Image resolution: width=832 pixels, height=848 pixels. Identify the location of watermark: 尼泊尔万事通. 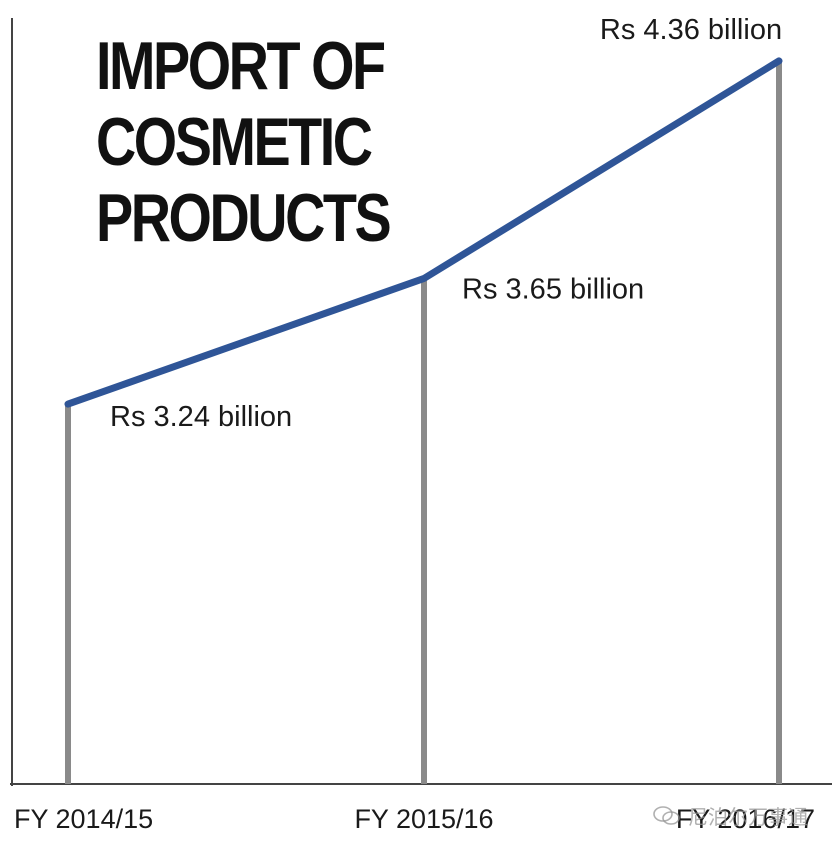
(730, 815).